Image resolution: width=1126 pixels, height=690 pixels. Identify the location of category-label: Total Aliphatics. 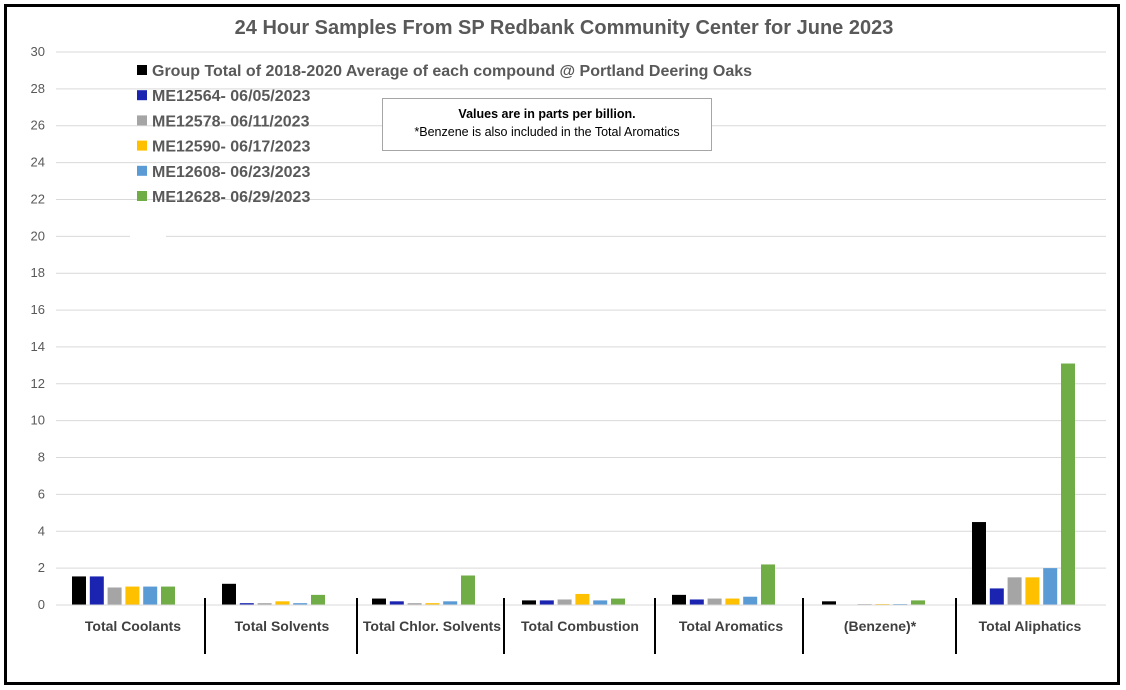
(1030, 626).